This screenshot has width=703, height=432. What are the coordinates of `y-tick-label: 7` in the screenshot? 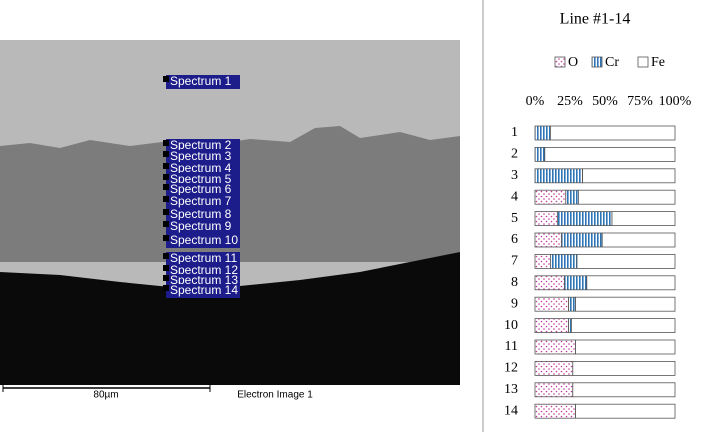 It's located at (514, 261).